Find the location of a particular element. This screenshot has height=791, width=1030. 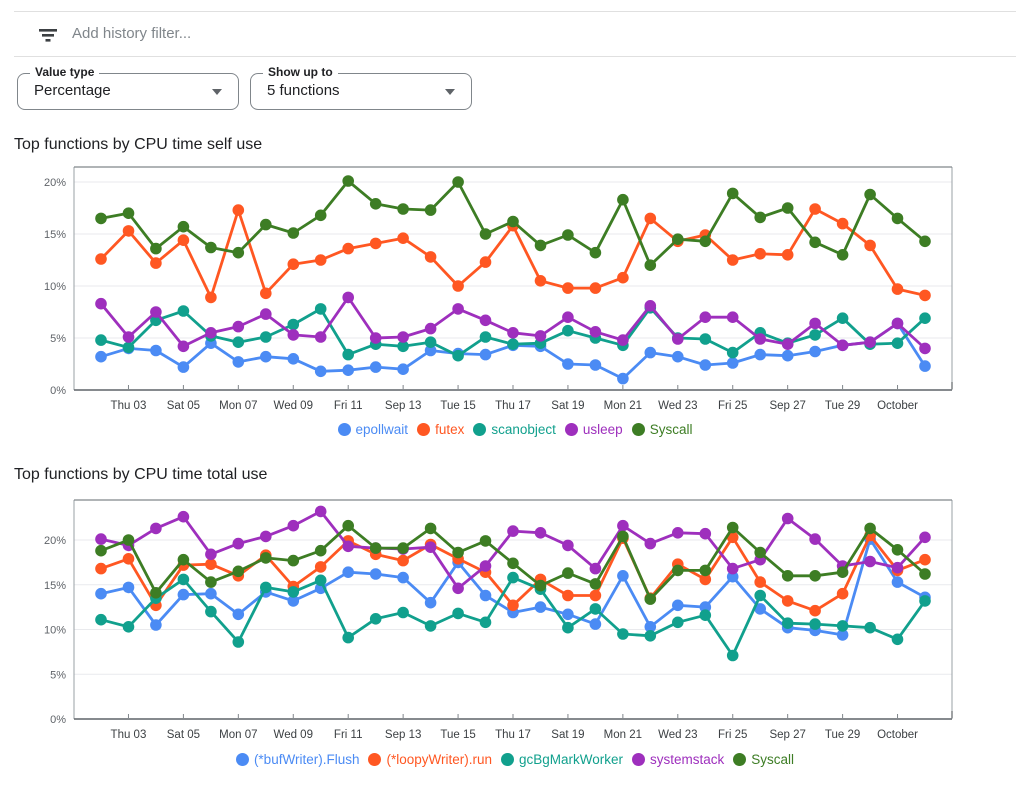

legend-item: (*loopyWriter).run is located at coordinates (430, 759).